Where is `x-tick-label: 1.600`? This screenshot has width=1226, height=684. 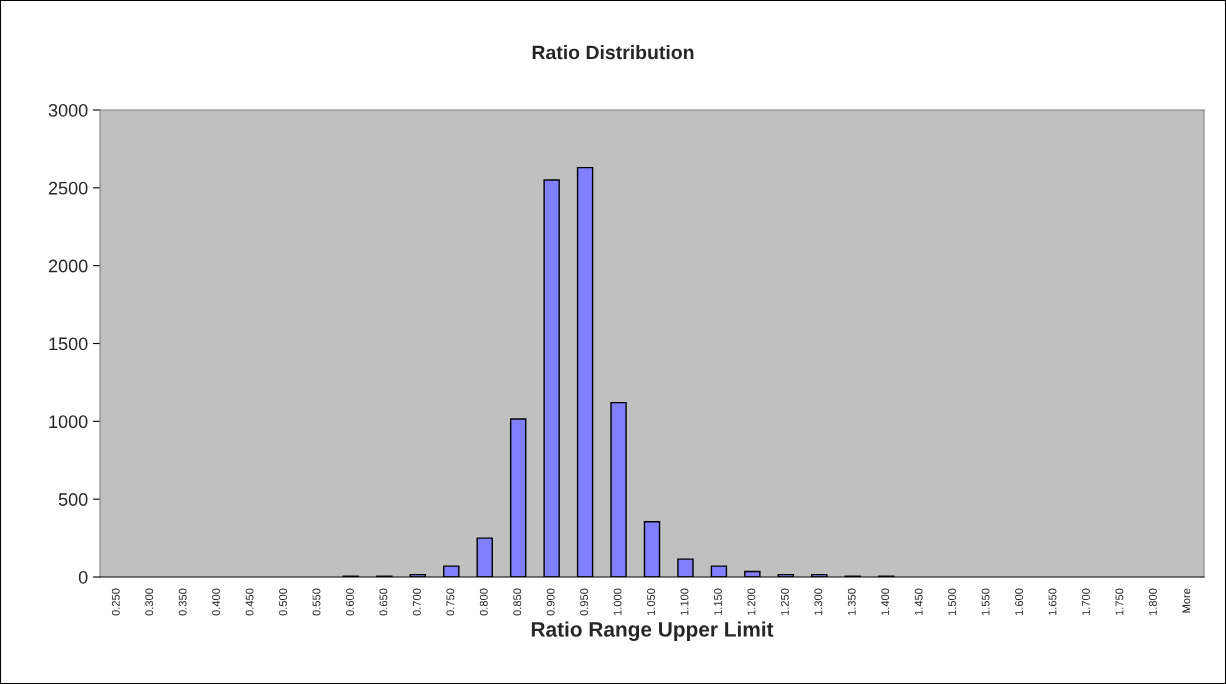
x-tick-label: 1.600 is located at coordinates (1019, 602).